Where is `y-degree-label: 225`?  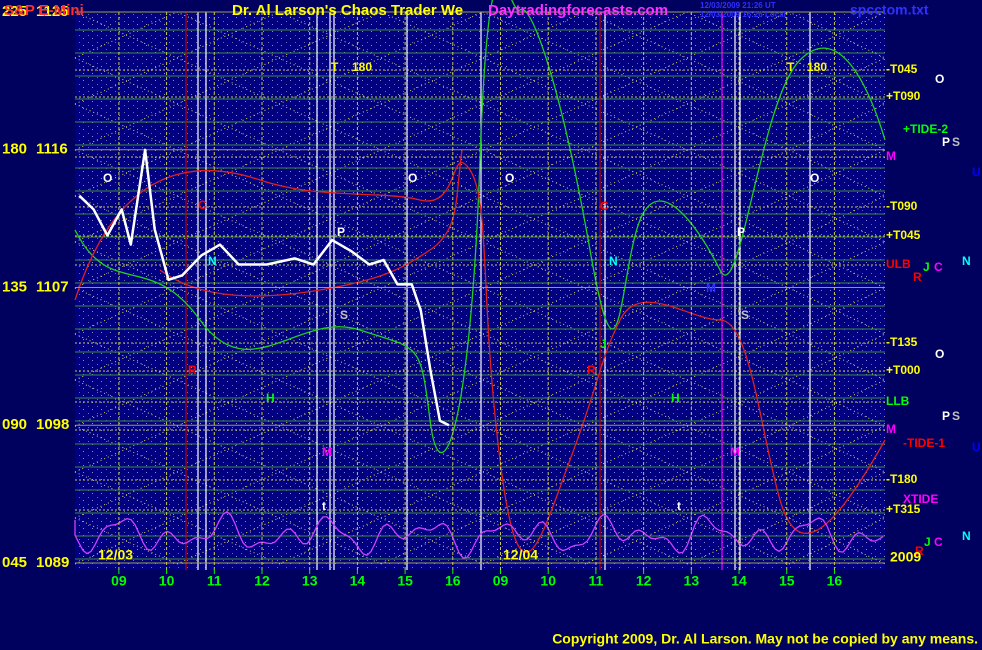
y-degree-label: 225 is located at coordinates (14, 11).